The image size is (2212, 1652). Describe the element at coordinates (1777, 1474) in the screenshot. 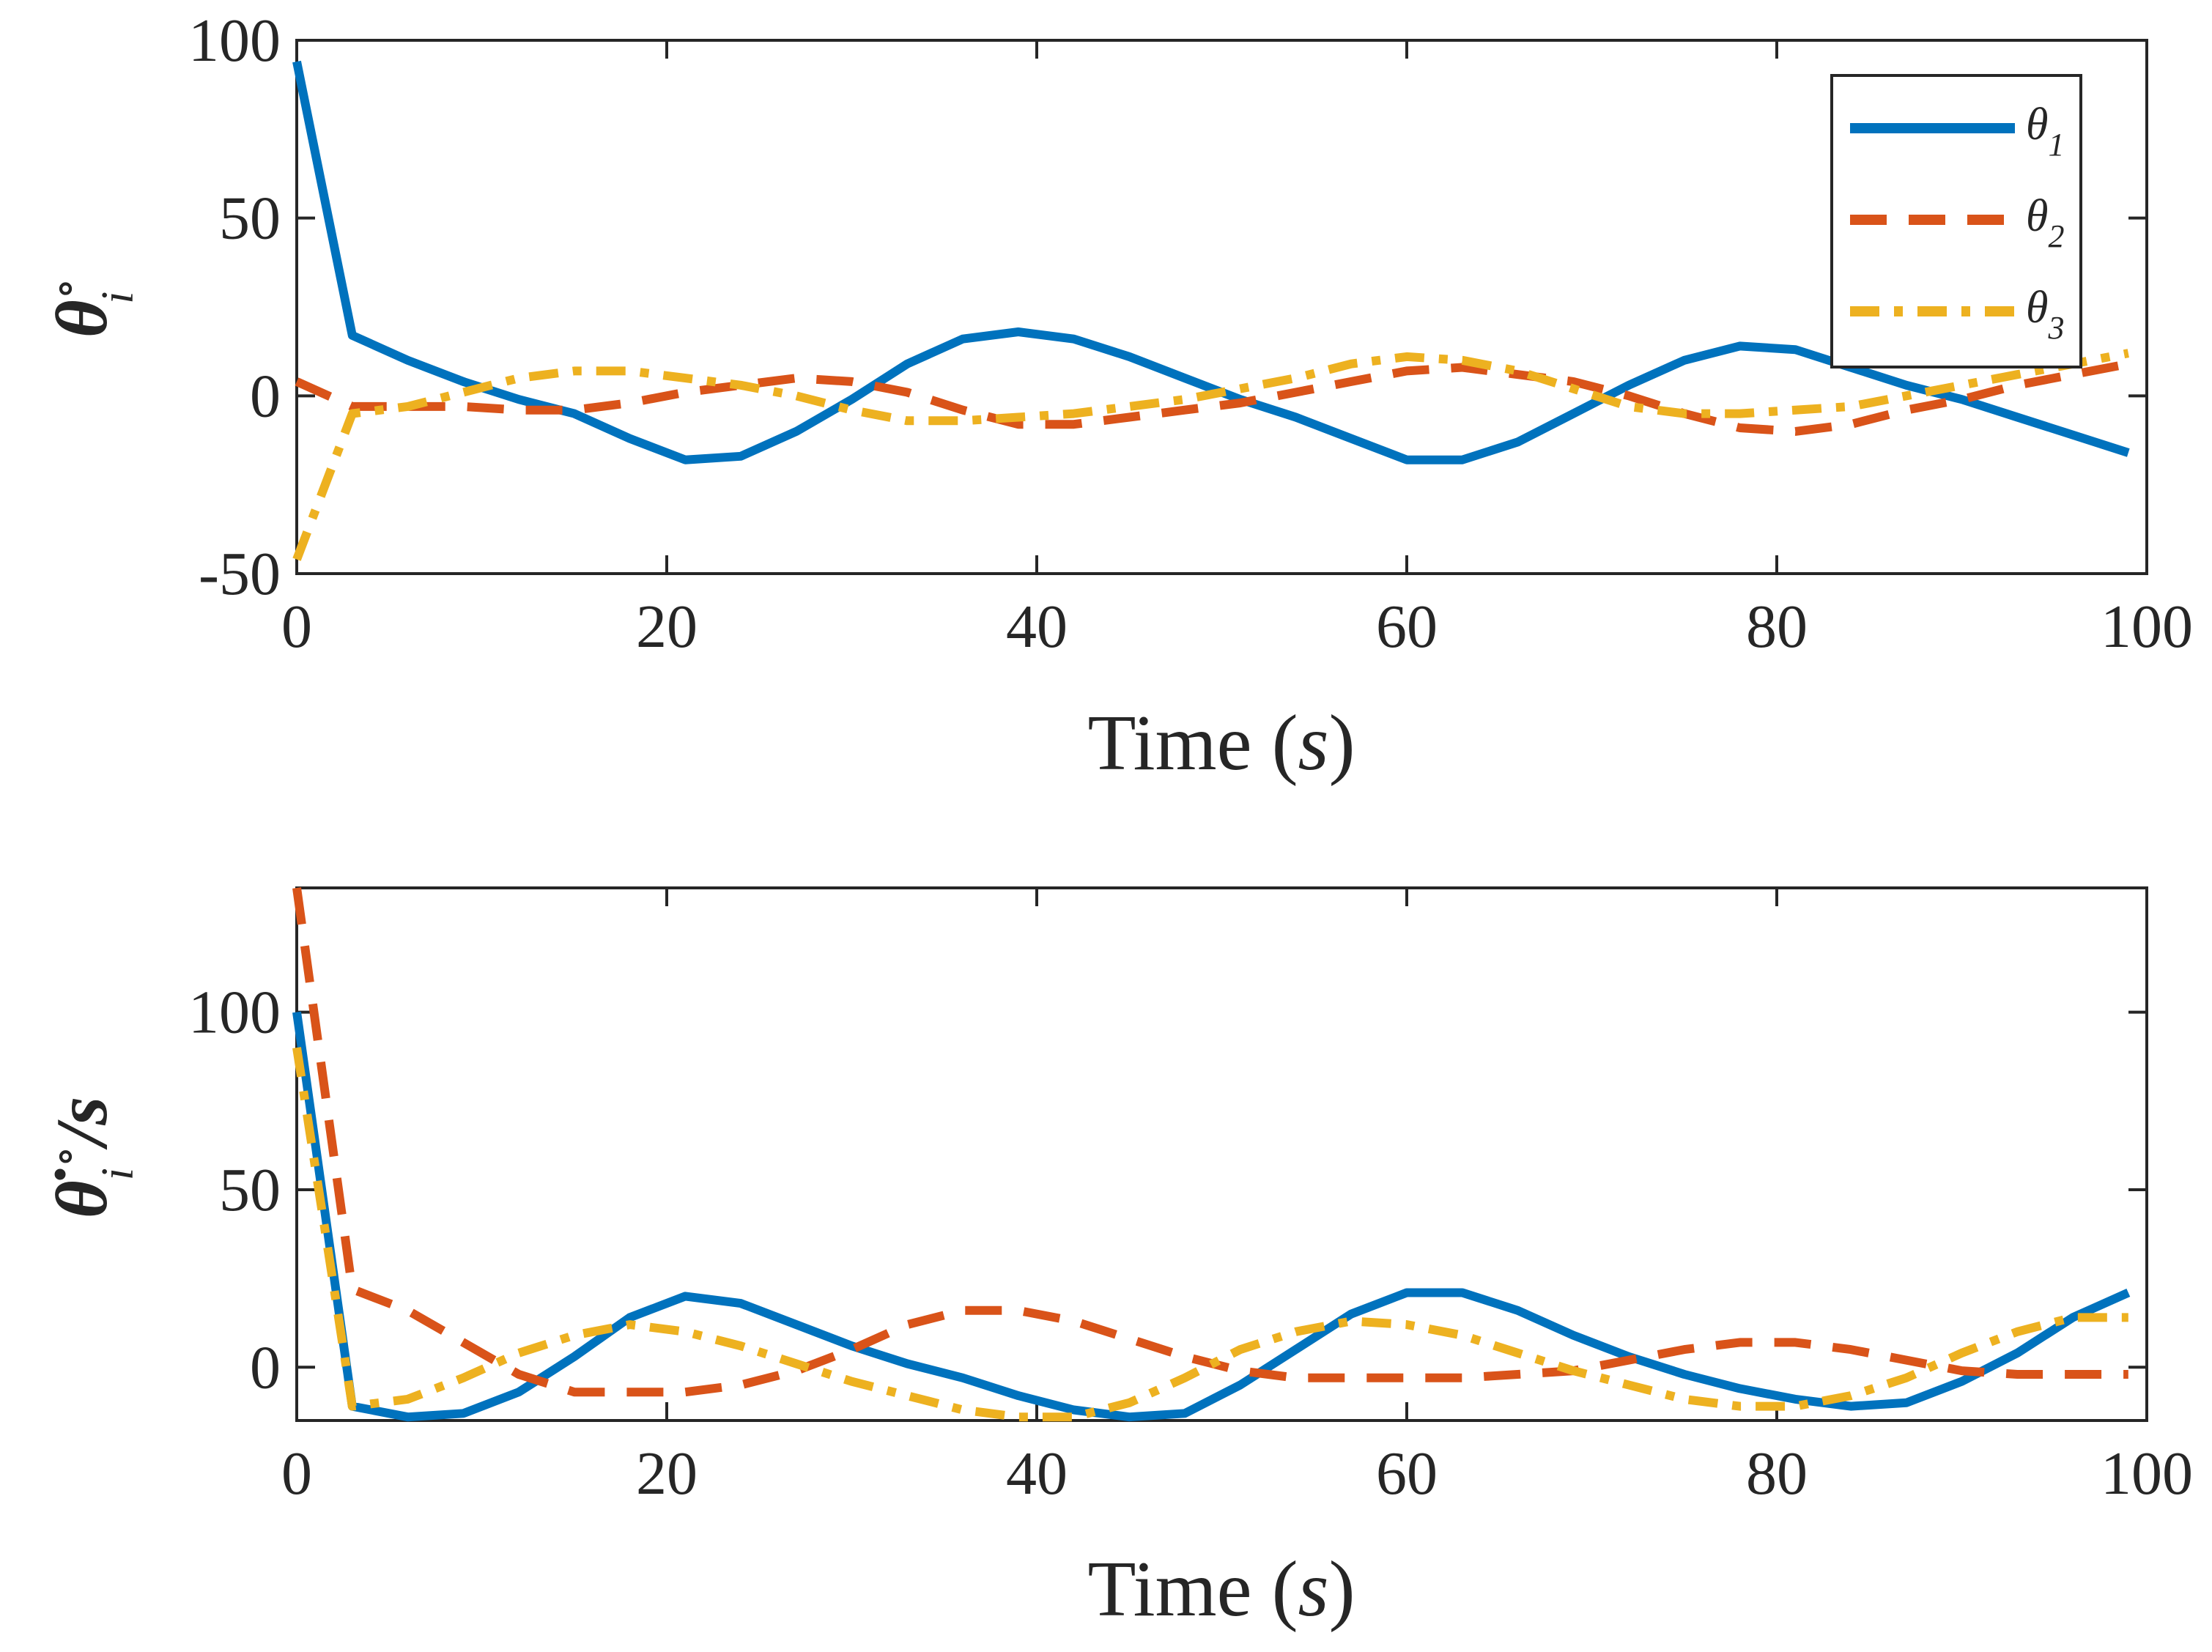

I see `bottom-x-tick-label: 80` at that location.